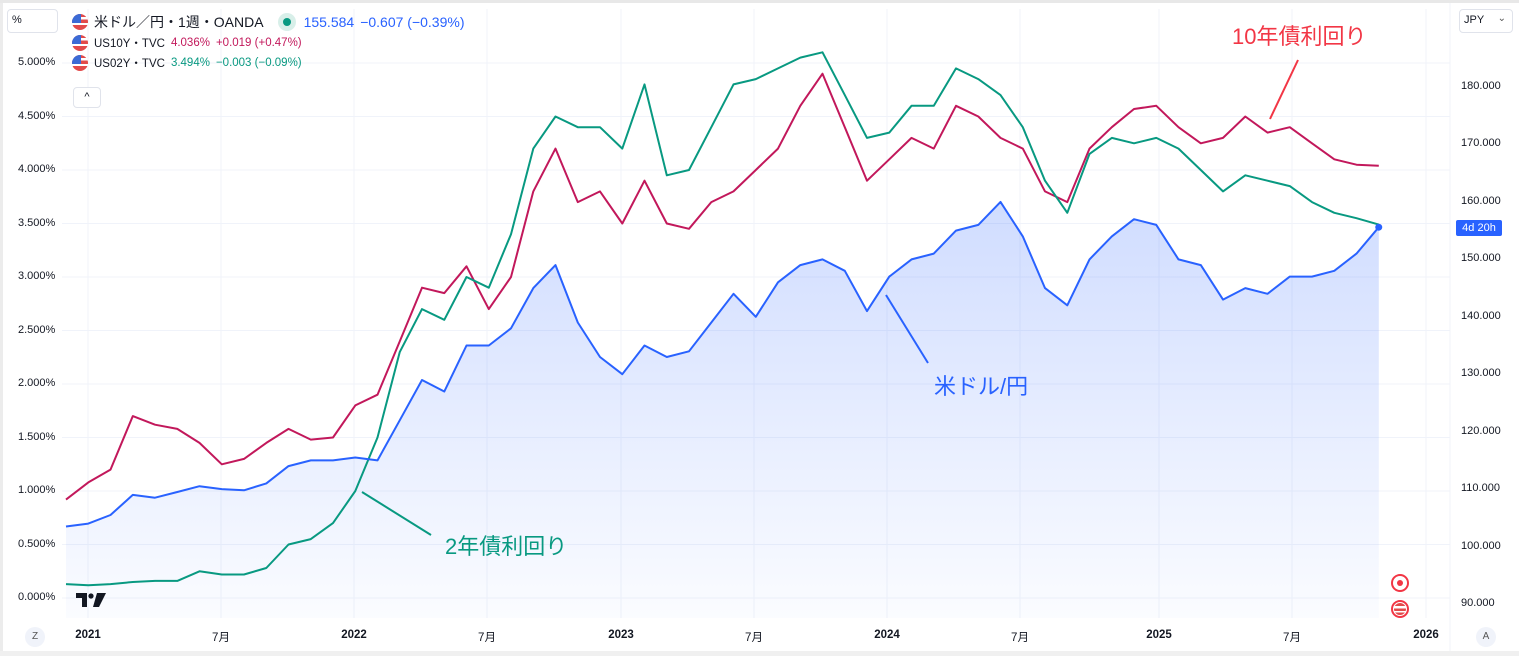 Image resolution: width=1519 pixels, height=656 pixels. I want to click on us10y-change: +0.019 (+0.47%), so click(258, 43).